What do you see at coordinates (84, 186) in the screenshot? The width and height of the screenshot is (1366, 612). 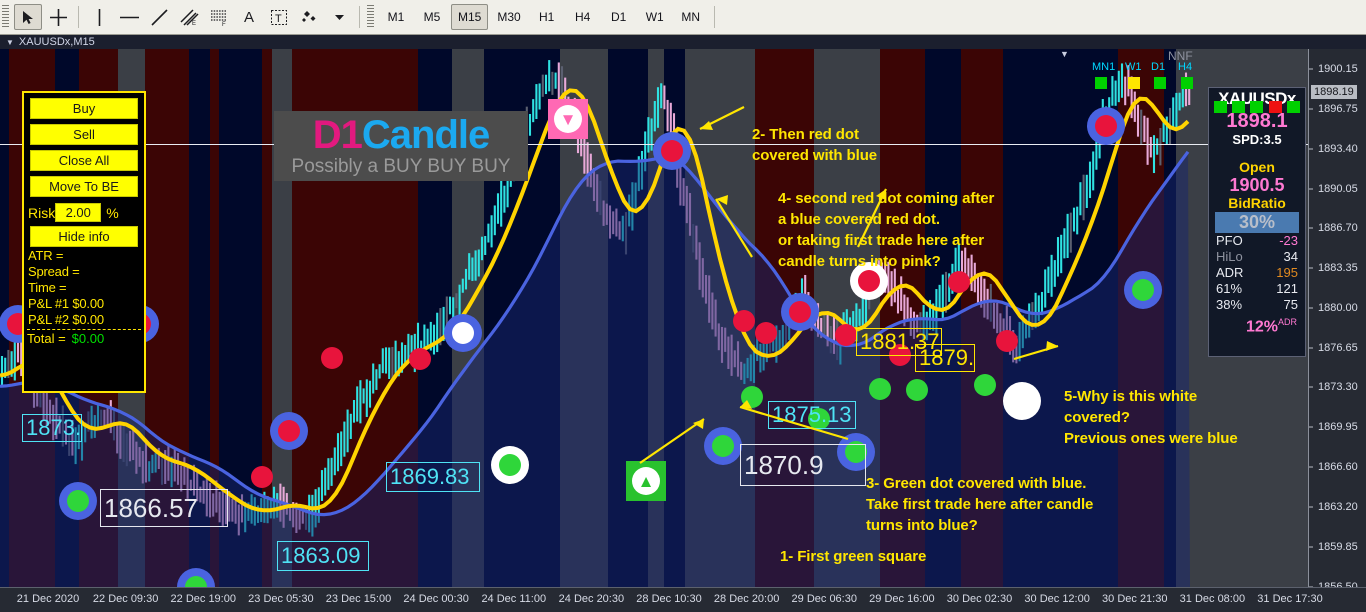 I see `move-to-be-button: Move To BE` at bounding box center [84, 186].